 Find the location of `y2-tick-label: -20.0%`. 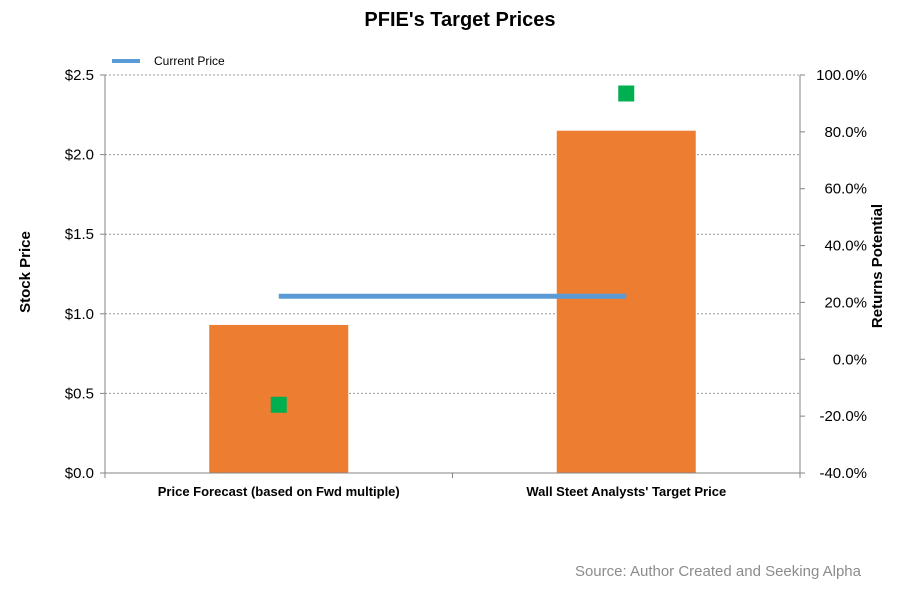

y2-tick-label: -20.0% is located at coordinates (843, 416).